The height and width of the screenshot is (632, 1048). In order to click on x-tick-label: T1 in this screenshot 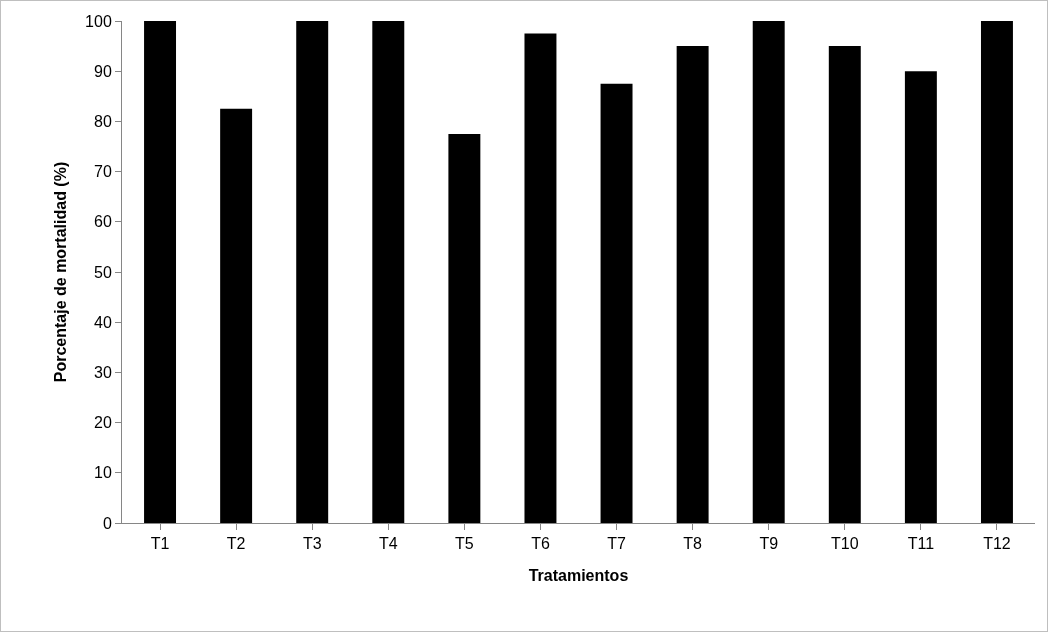, I will do `click(160, 544)`.